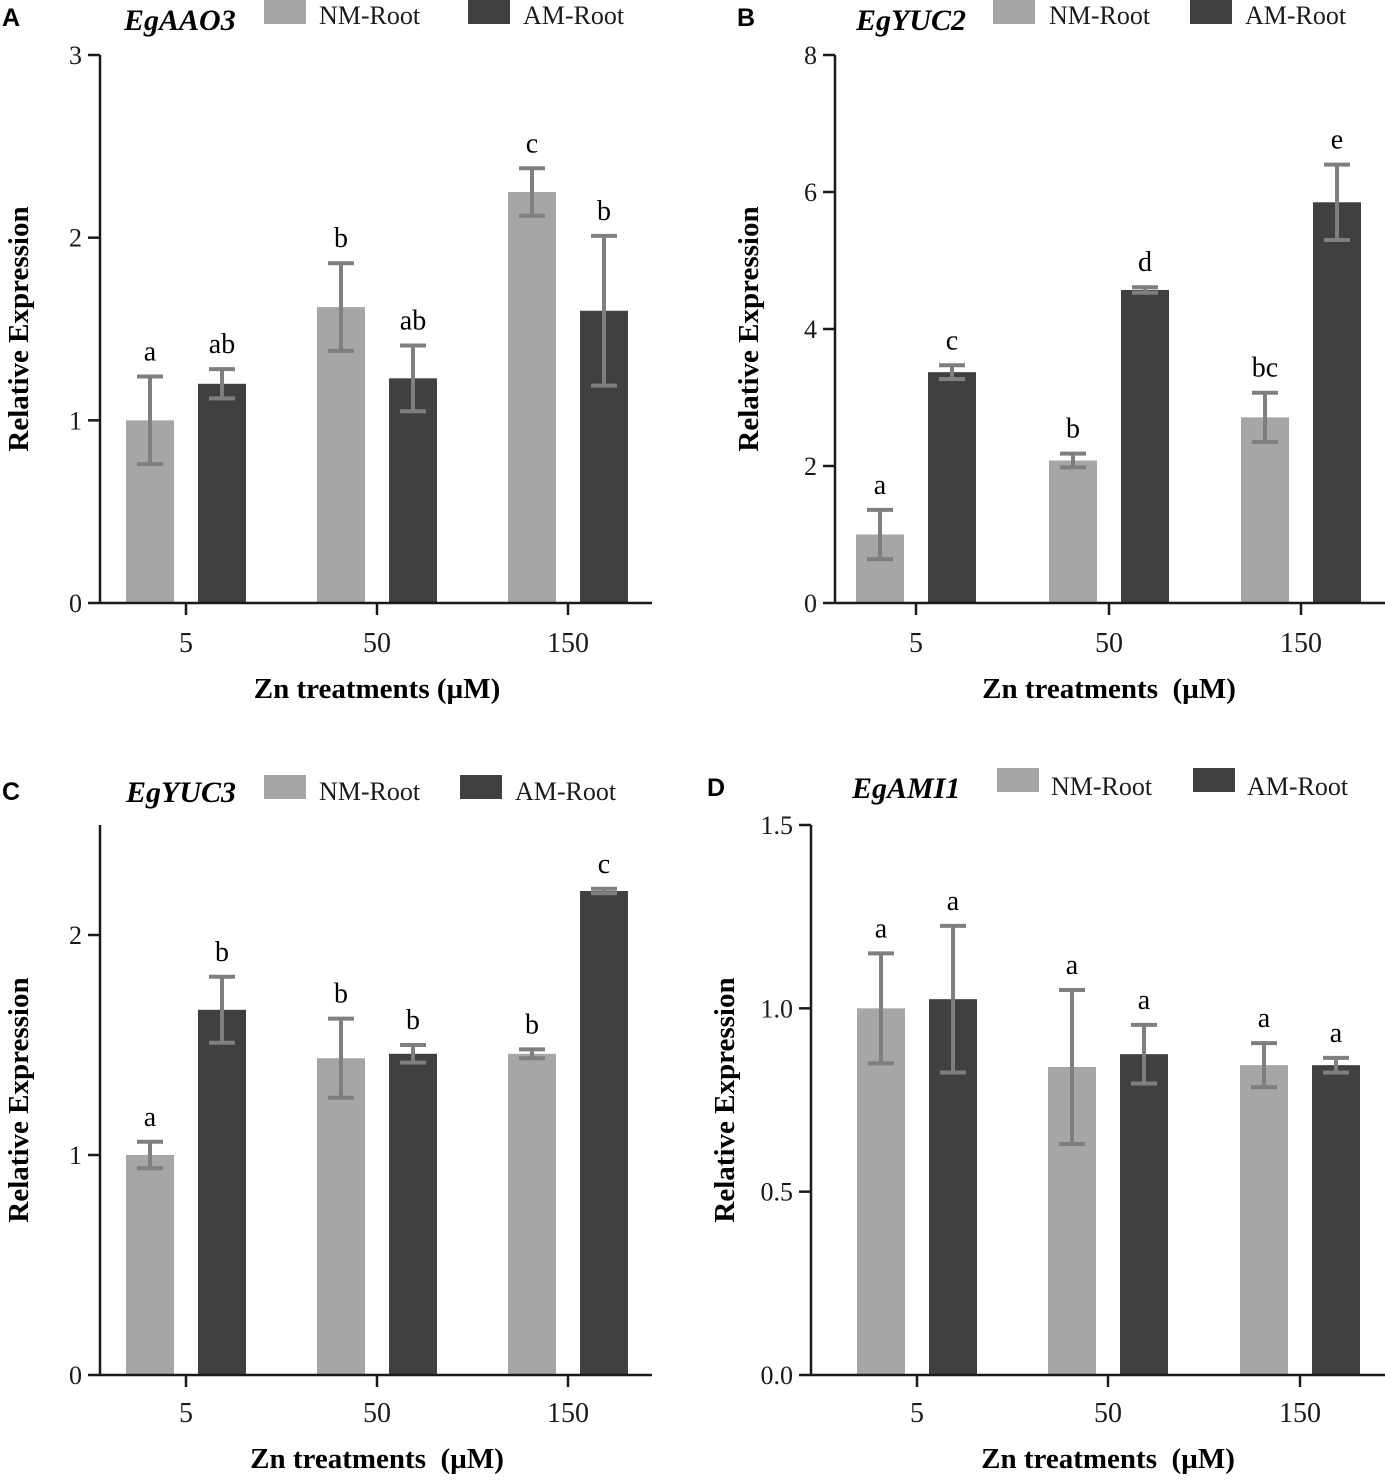 Image resolution: width=1385 pixels, height=1480 pixels. I want to click on y-tick-label: 8, so click(810, 55).